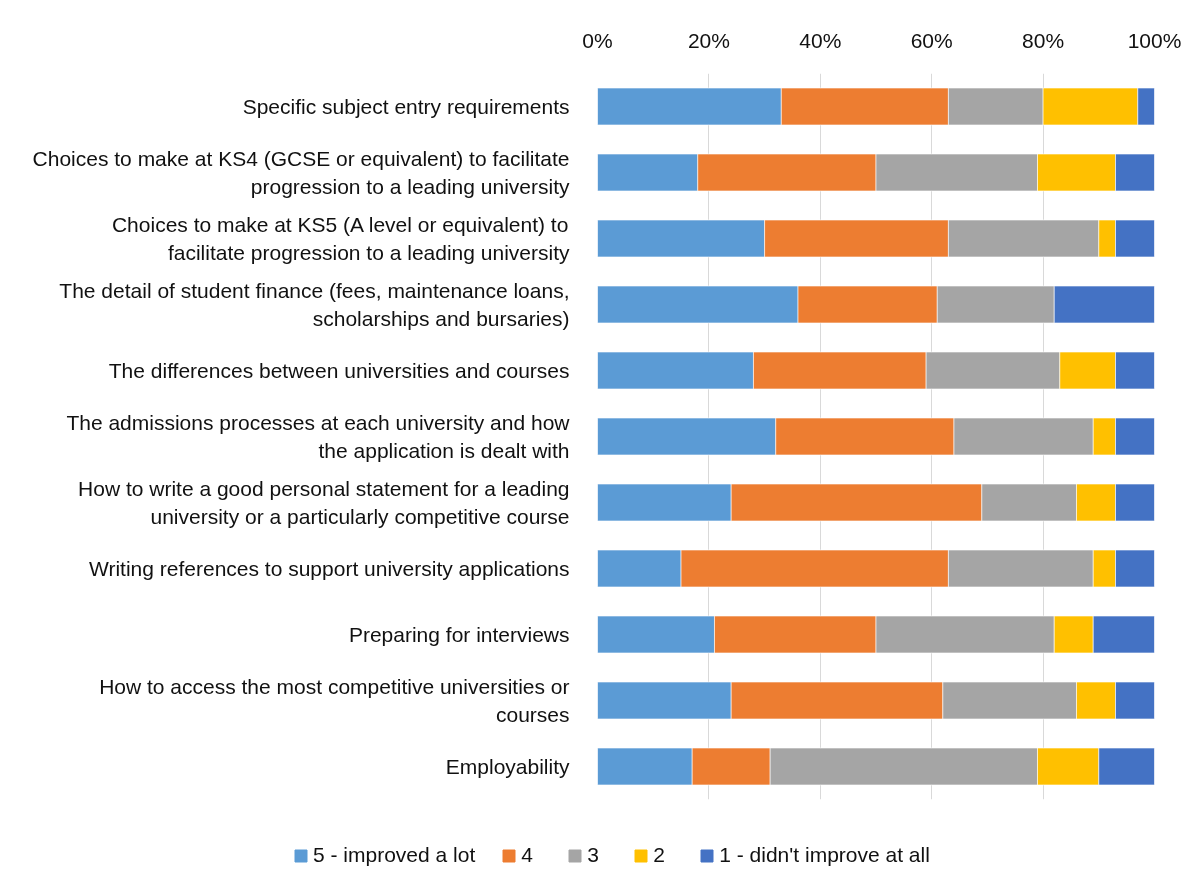  Describe the element at coordinates (324, 502) in the screenshot. I see `y-tick-label: How to write a good personal statement for a leading university or a particularly competitive course` at that location.